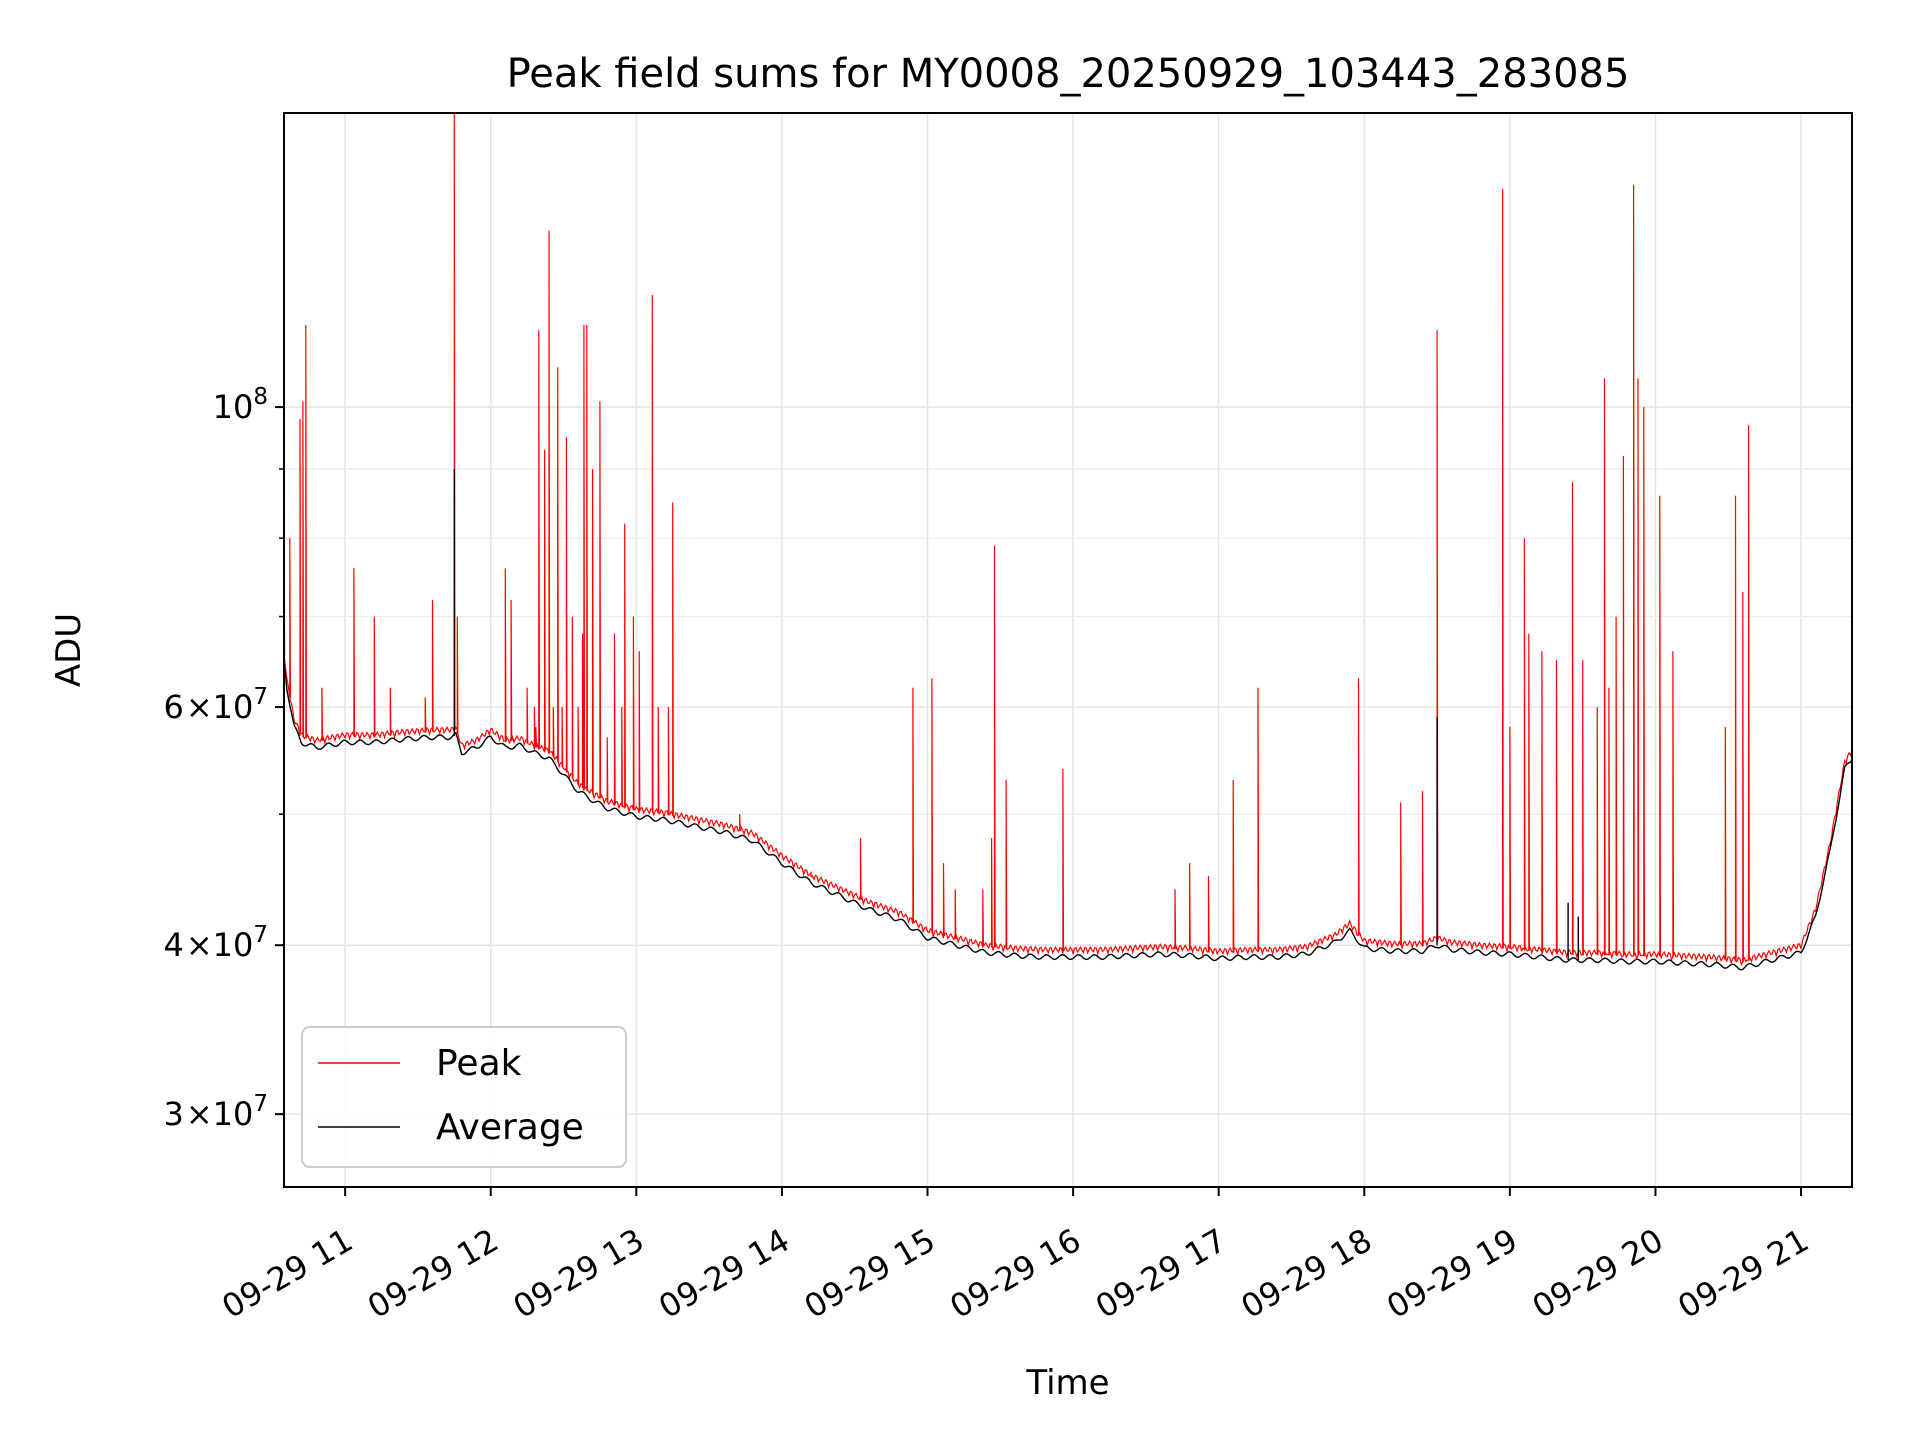 The width and height of the screenshot is (1920, 1440). I want to click on y-tick-base: 4, so click(173, 945).